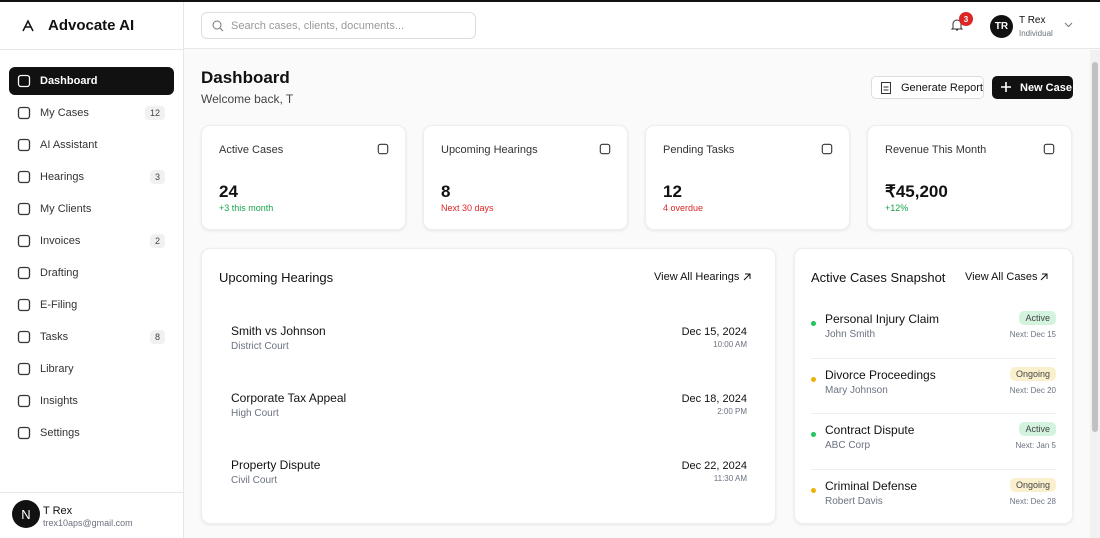 This screenshot has height=538, width=1100. I want to click on case-client: Mary Johnson, so click(856, 390).